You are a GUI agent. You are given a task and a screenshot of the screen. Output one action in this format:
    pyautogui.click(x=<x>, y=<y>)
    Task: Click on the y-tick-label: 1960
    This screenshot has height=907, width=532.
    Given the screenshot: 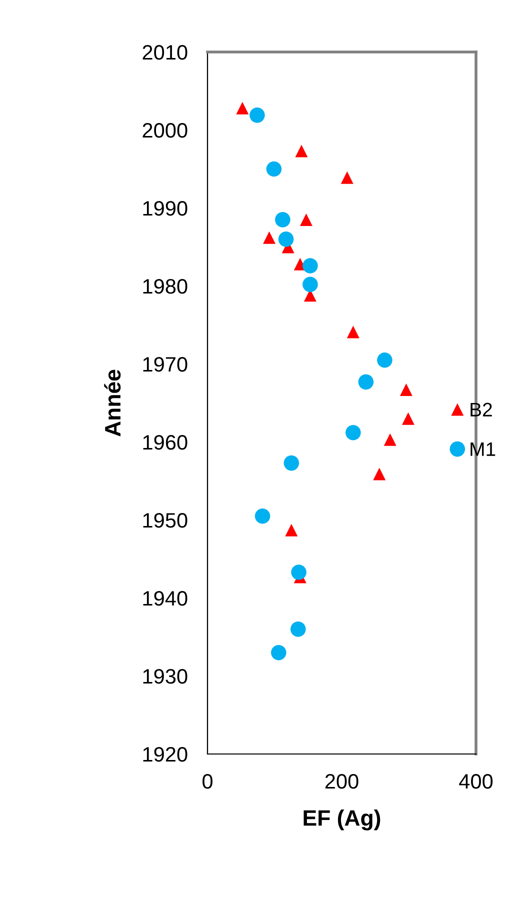 What is the action you would take?
    pyautogui.click(x=165, y=442)
    